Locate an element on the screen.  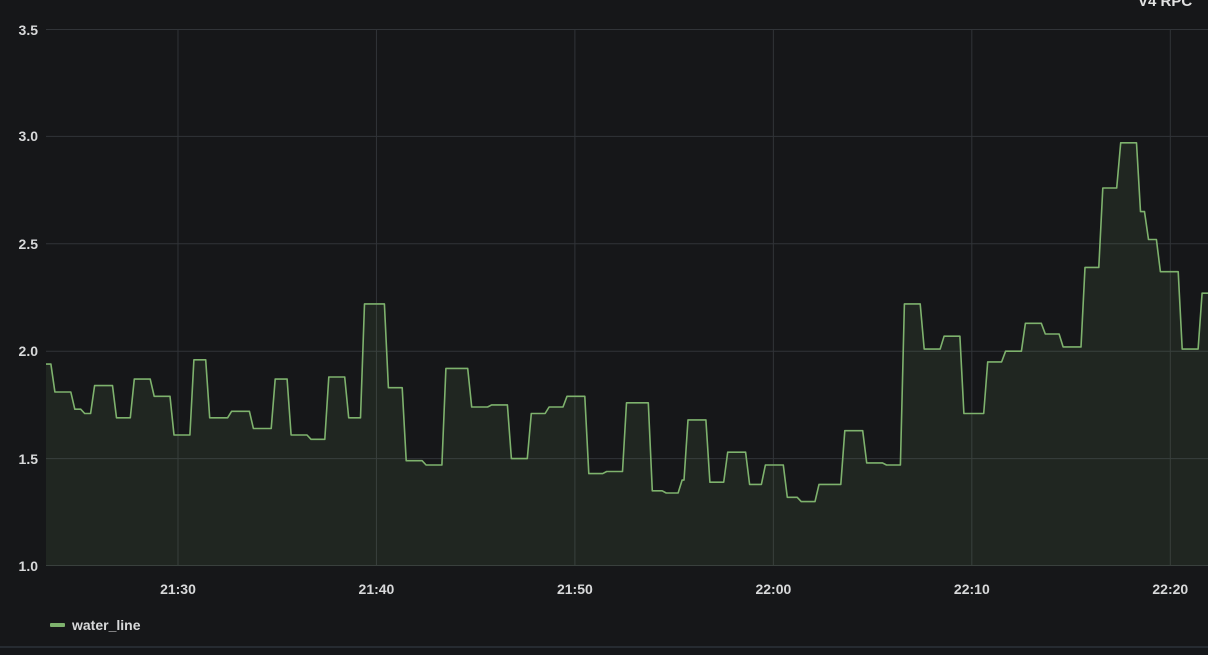
legend-item-water-line: water_line is located at coordinates (95, 625).